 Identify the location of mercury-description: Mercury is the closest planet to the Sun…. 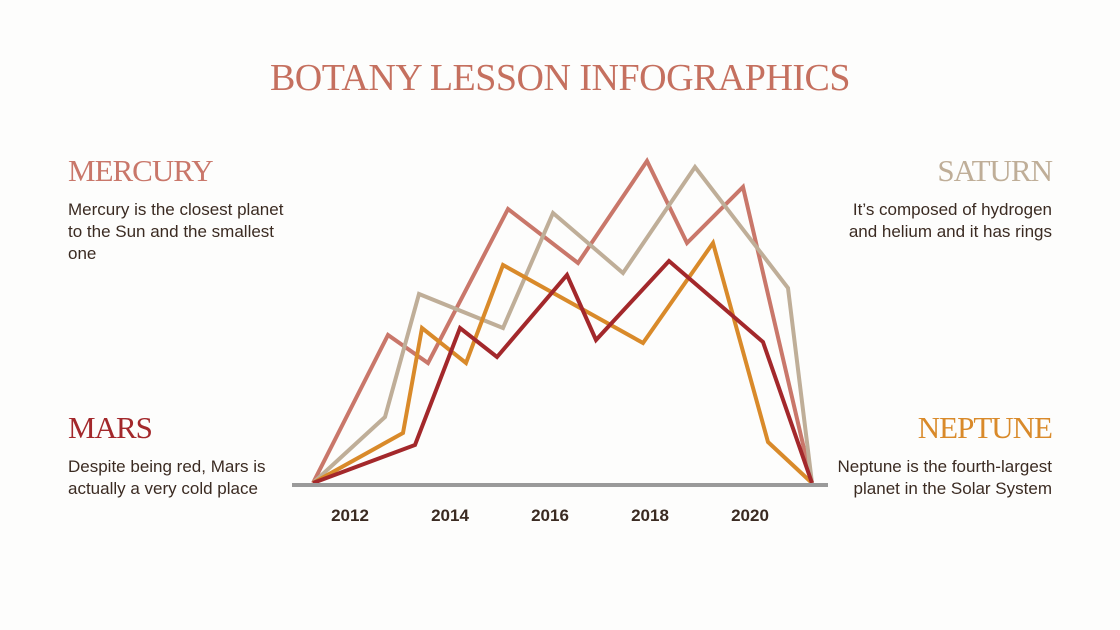
(176, 231).